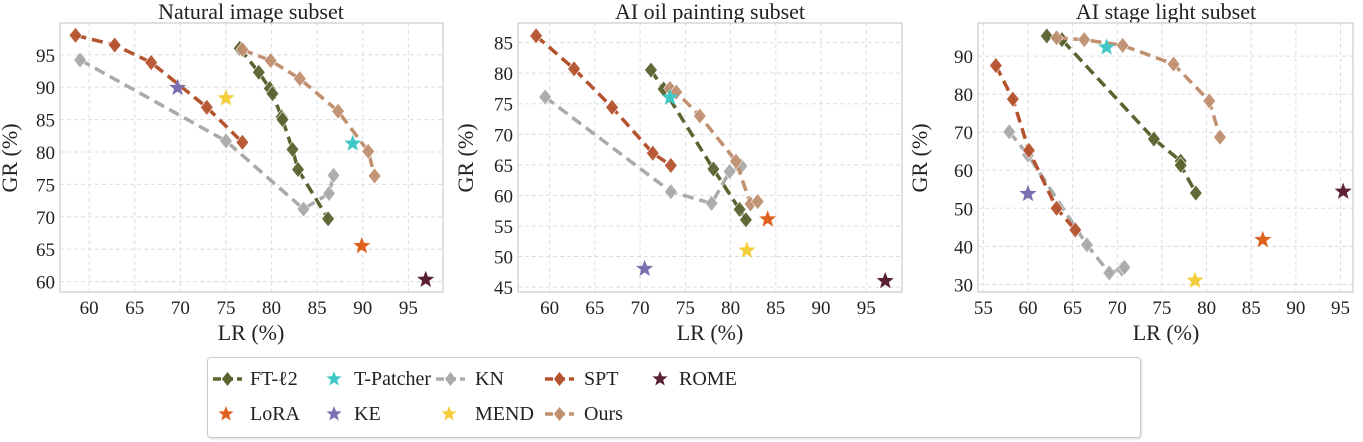  What do you see at coordinates (503, 227) in the screenshot?
I see `y-tick-label: 55` at bounding box center [503, 227].